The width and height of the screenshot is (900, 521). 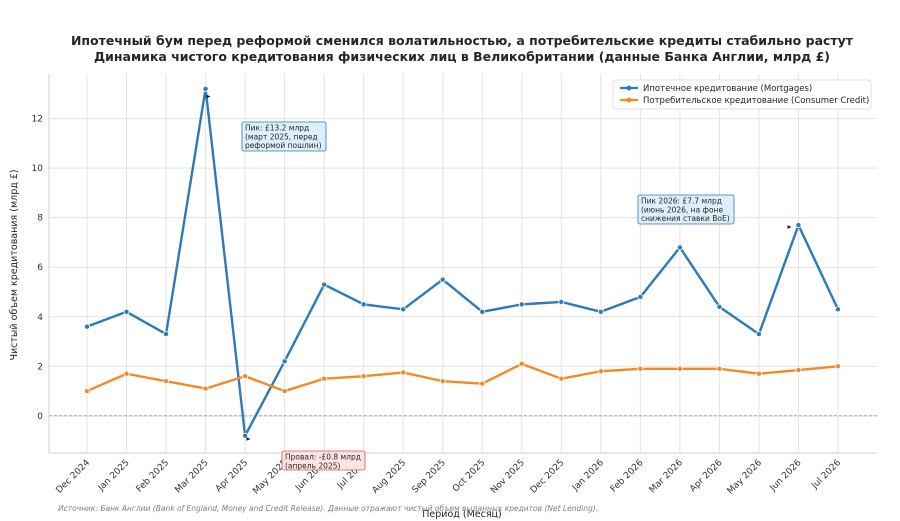 I want to click on annotation-trough-2025: Провал: -£0.8 млрд(апрель 2025), so click(x=306, y=454).